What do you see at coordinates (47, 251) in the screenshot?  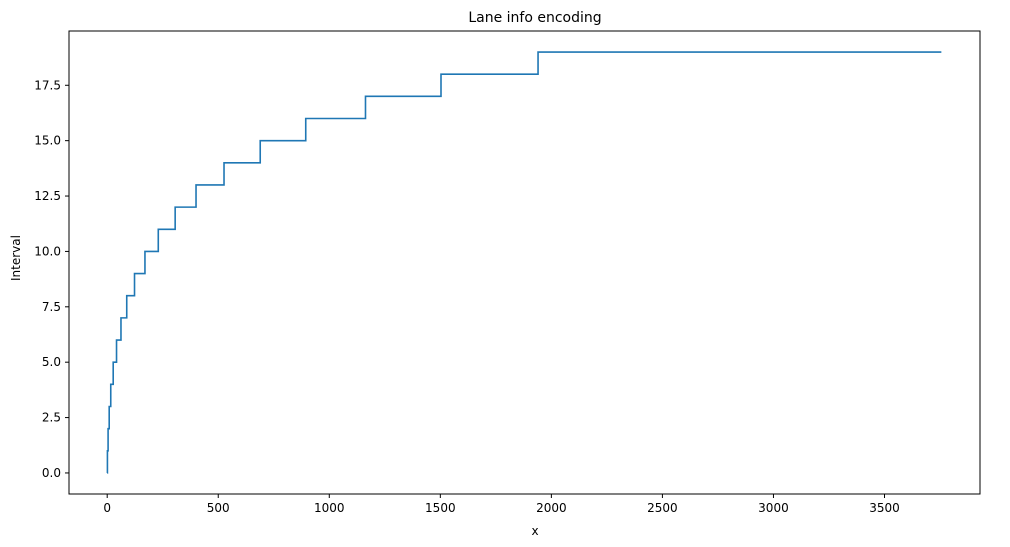 I see `y-tick-label: 10.0` at bounding box center [47, 251].